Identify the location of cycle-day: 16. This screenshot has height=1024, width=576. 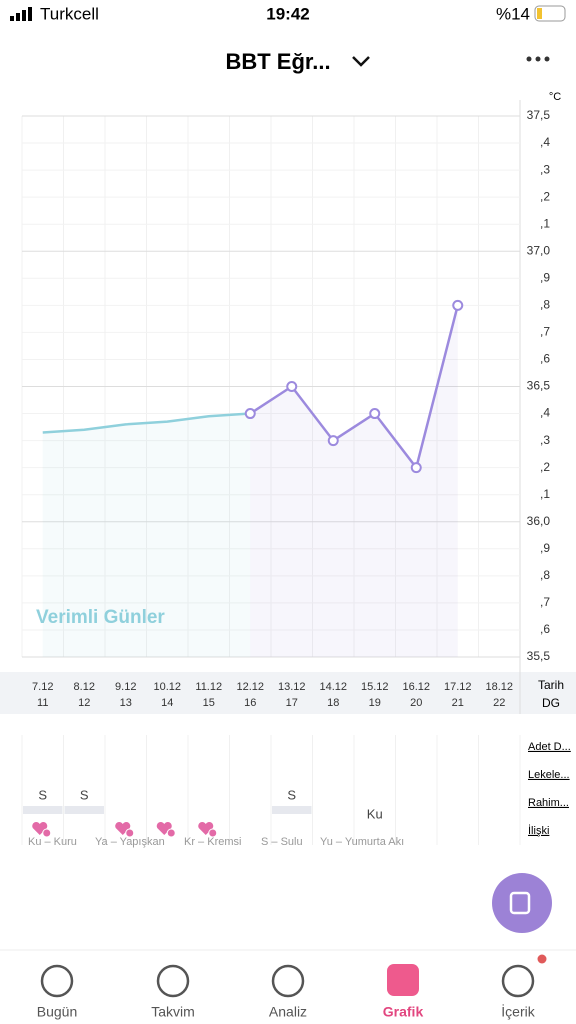
(250, 703).